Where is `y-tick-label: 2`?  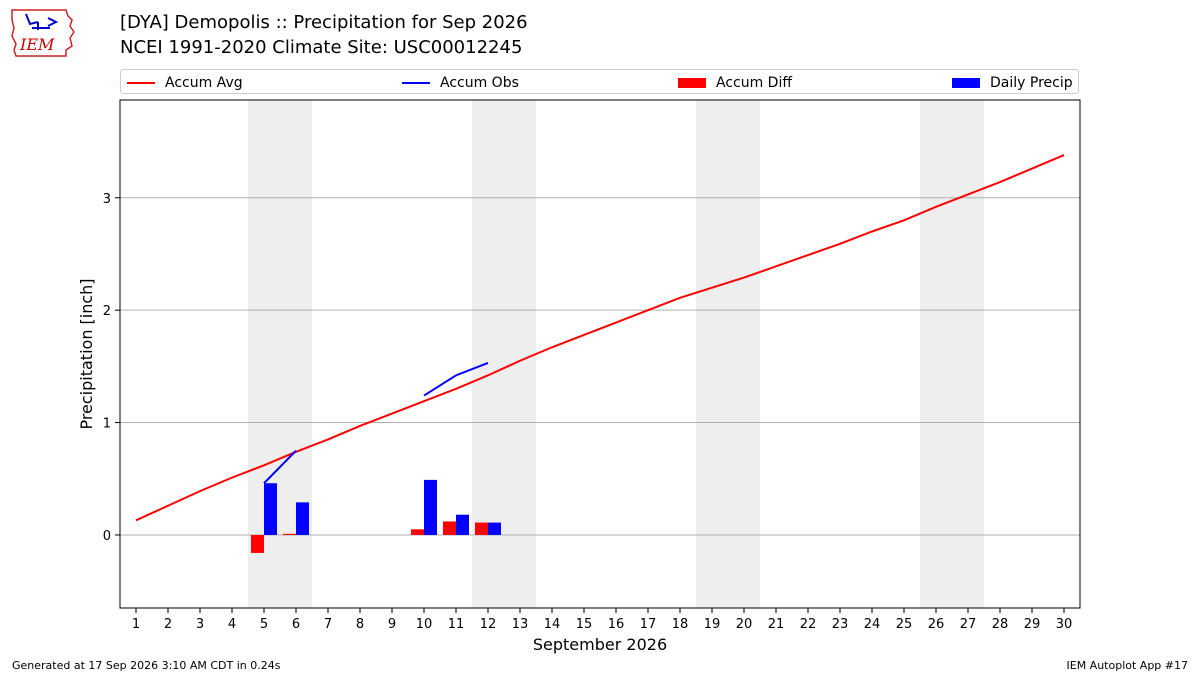
y-tick-label: 2 is located at coordinates (107, 311).